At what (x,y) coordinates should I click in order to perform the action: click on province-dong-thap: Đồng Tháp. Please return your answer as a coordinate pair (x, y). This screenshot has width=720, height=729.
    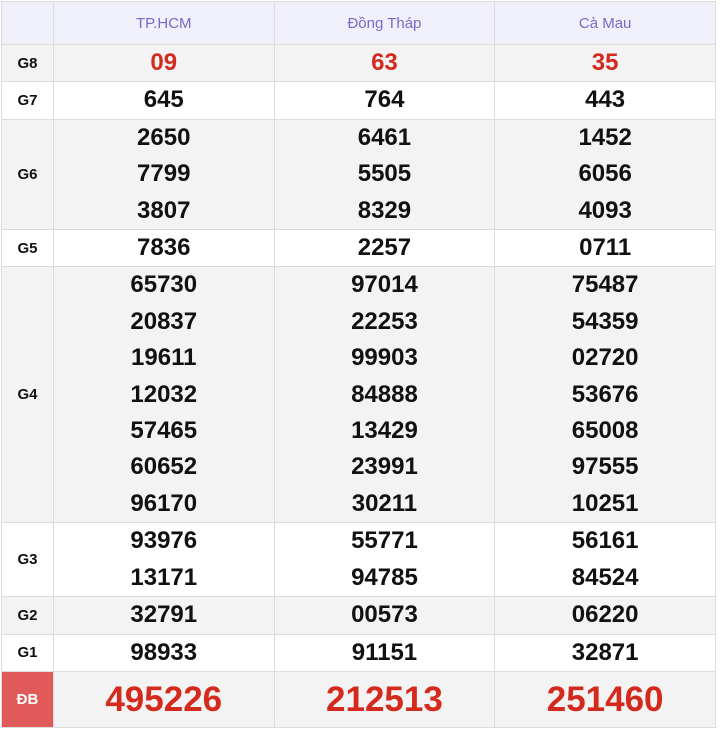
    Looking at the image, I should click on (384, 23).